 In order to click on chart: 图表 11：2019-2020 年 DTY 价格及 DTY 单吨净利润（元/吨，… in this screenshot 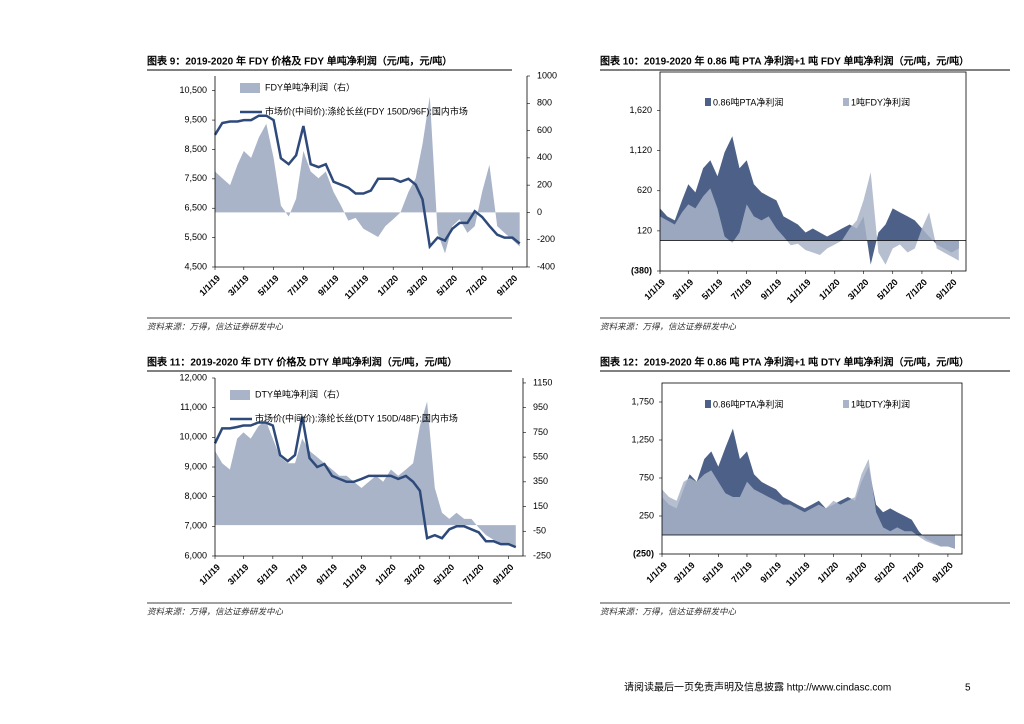, I will do `click(349, 486)`.